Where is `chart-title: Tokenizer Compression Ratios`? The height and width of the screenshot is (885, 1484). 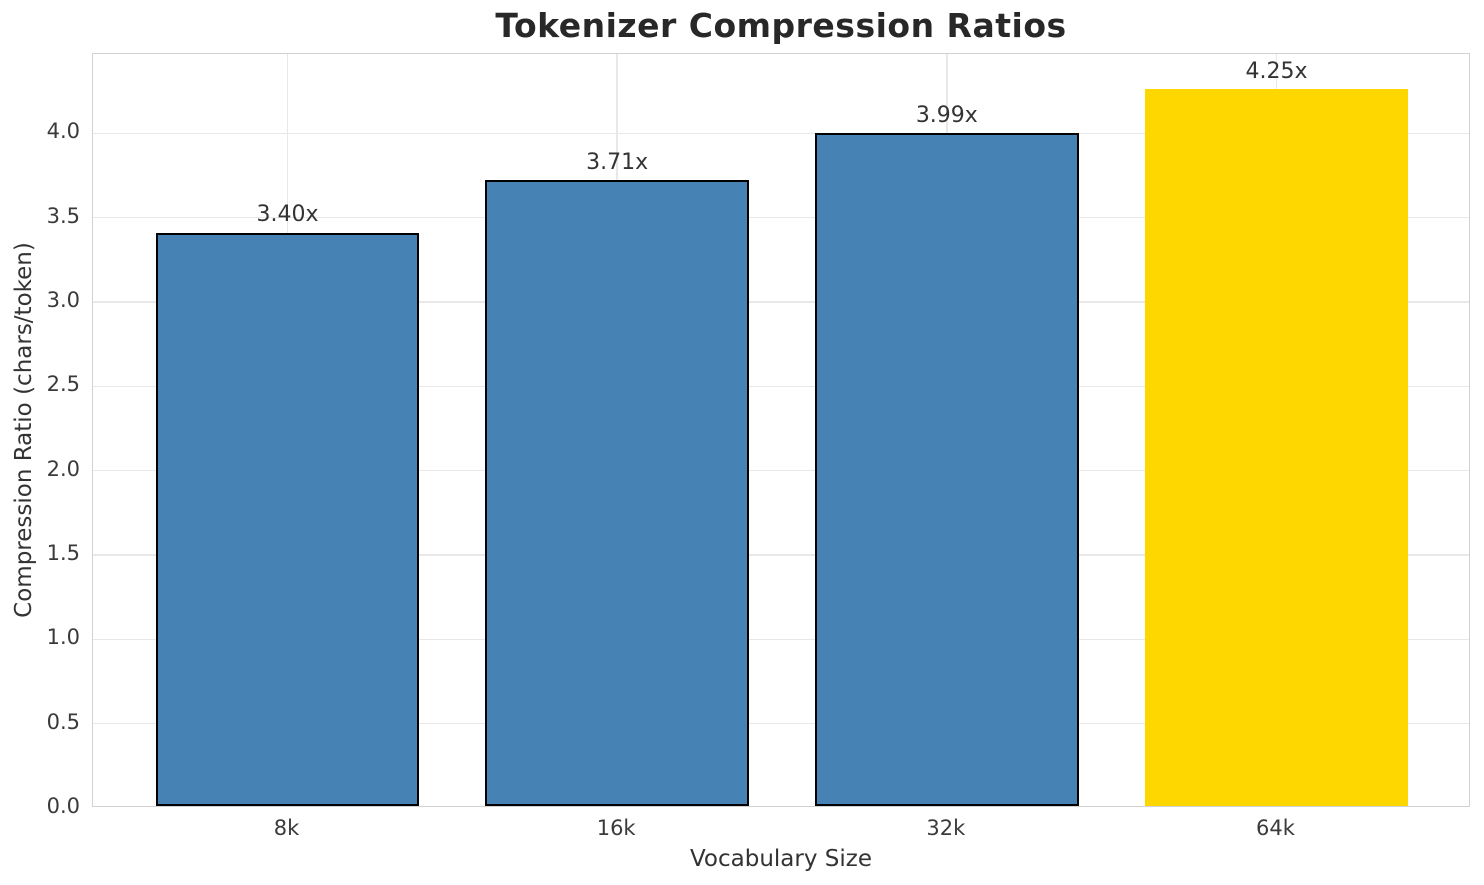
chart-title: Tokenizer Compression Ratios is located at coordinates (781, 25).